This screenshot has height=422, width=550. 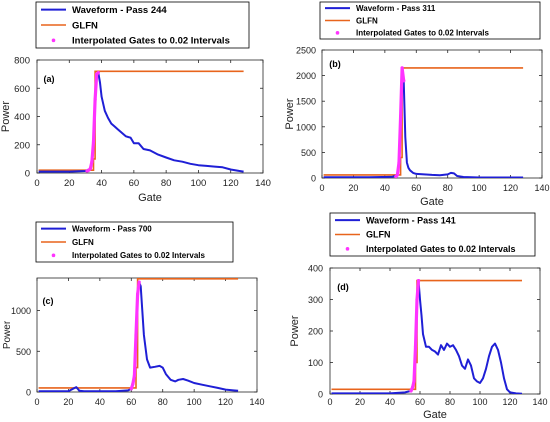 What do you see at coordinates (306, 76) in the screenshot?
I see `y-tick-label: 2000` at bounding box center [306, 76].